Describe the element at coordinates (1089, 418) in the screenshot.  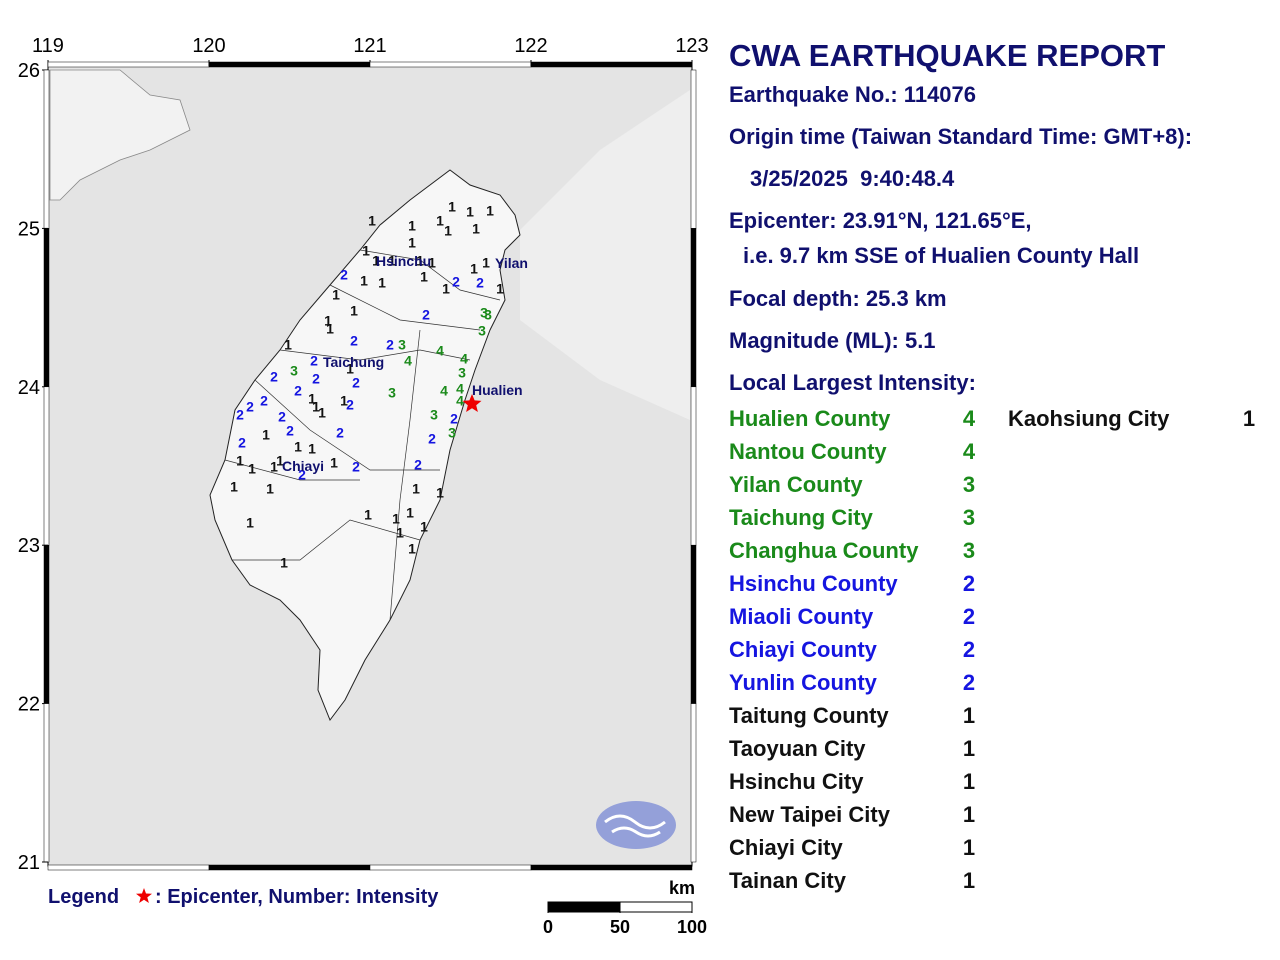
I see `intensity-area: Kaohsiung City` at that location.